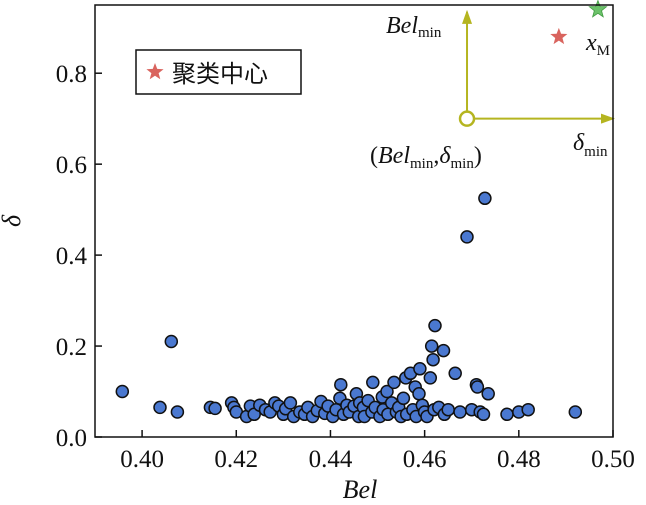 The height and width of the screenshot is (505, 646). I want to click on x-tick-label-4: 0.48, so click(519, 459).